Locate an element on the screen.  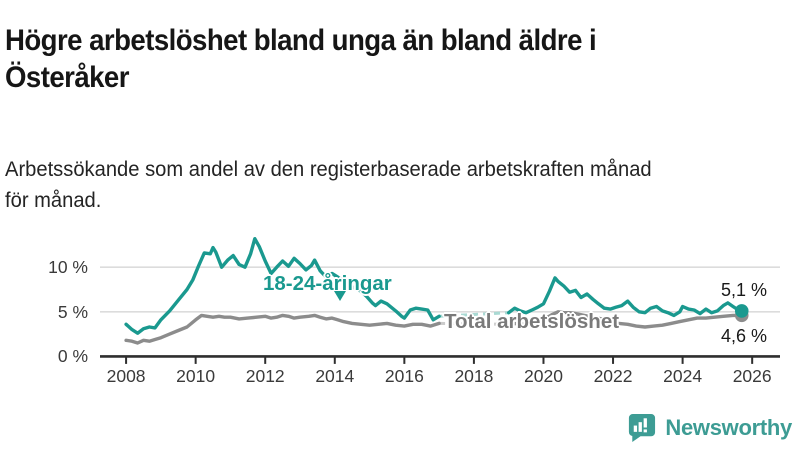
y-axis-label: 5 % is located at coordinates (72, 311).